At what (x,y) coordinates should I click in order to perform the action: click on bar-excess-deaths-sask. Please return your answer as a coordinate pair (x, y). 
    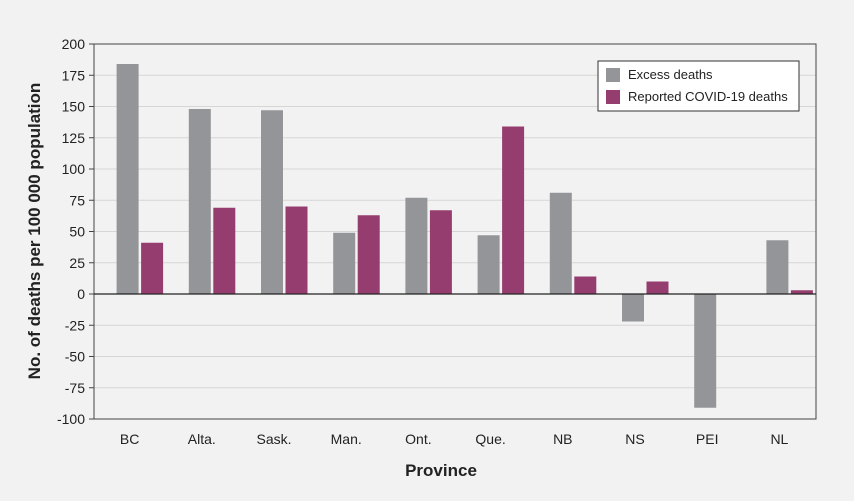
    Looking at the image, I should click on (272, 202).